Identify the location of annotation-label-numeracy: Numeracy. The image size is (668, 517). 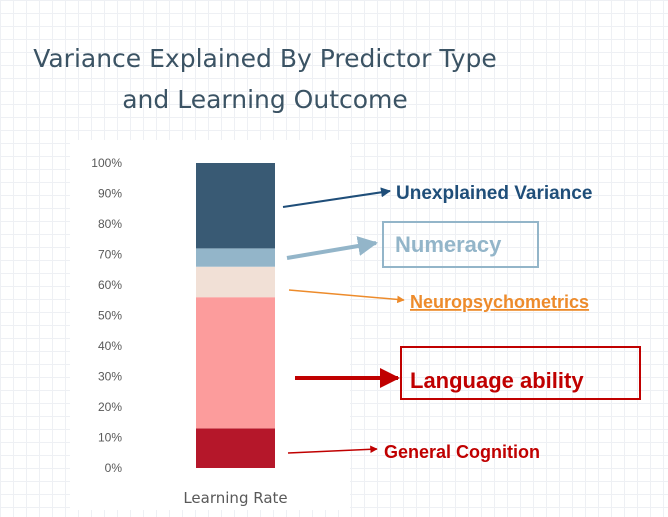
(448, 244).